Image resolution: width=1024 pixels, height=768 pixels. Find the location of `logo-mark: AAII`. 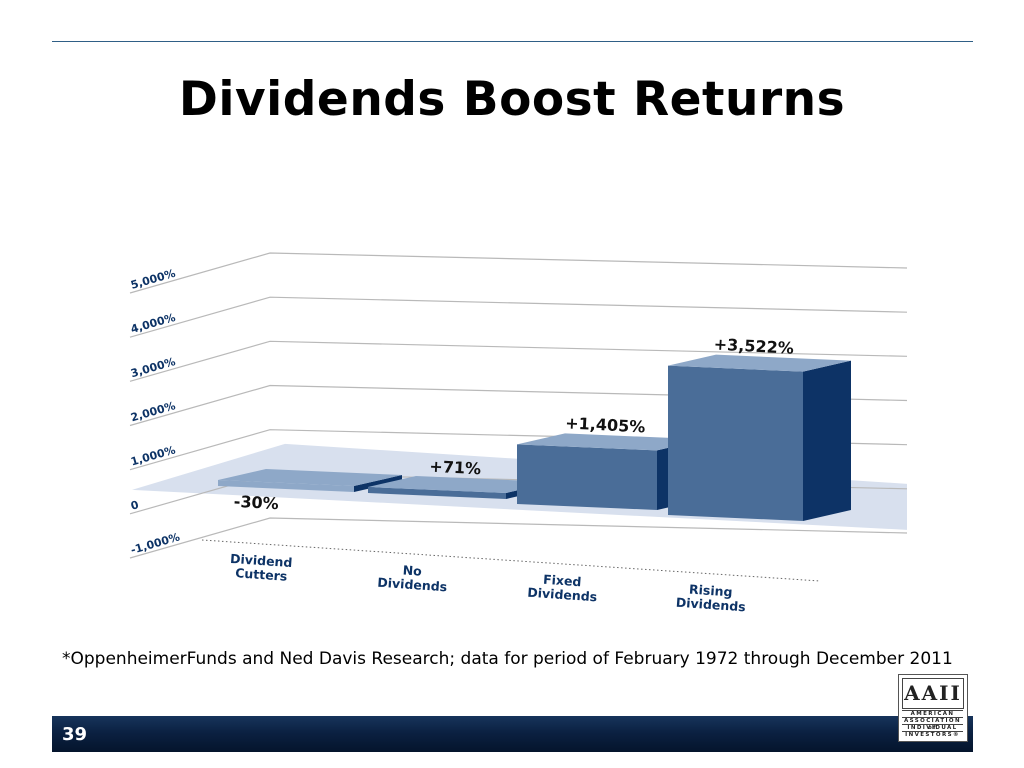

logo-mark: AAII is located at coordinates (933, 693).